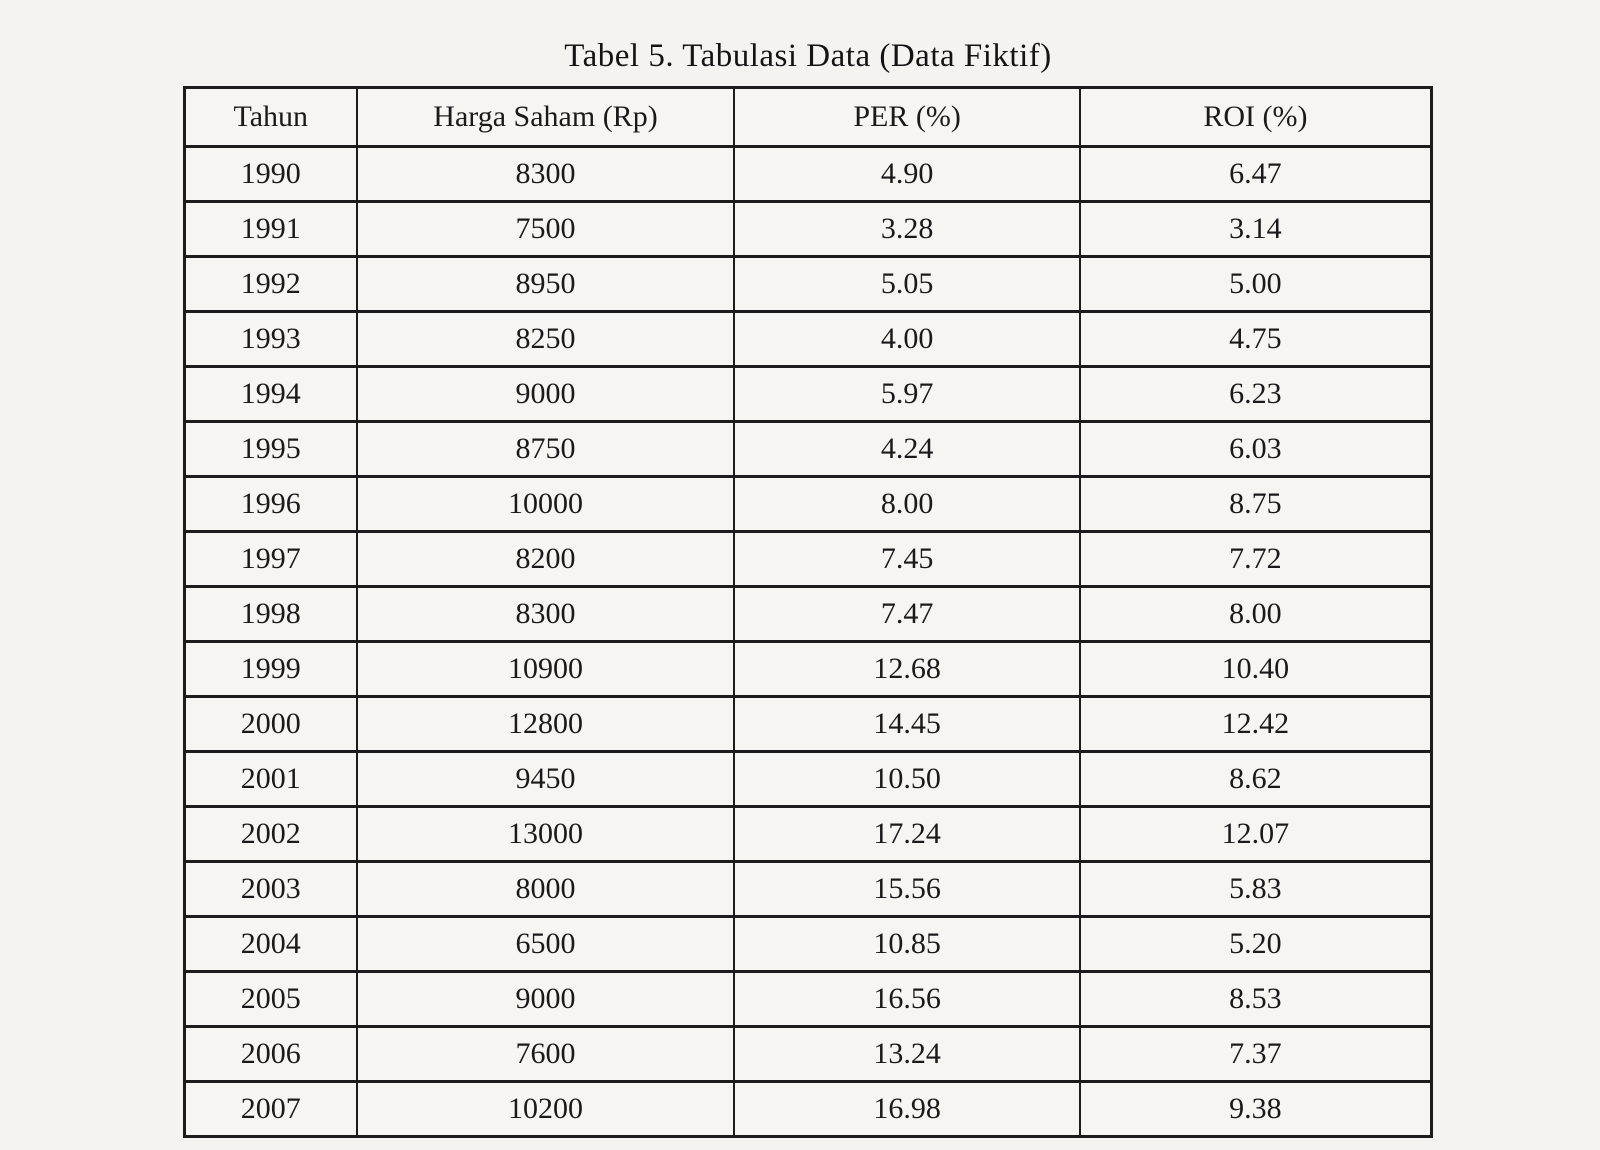 This screenshot has width=1600, height=1150. I want to click on table-cell: 15.56, so click(907, 889).